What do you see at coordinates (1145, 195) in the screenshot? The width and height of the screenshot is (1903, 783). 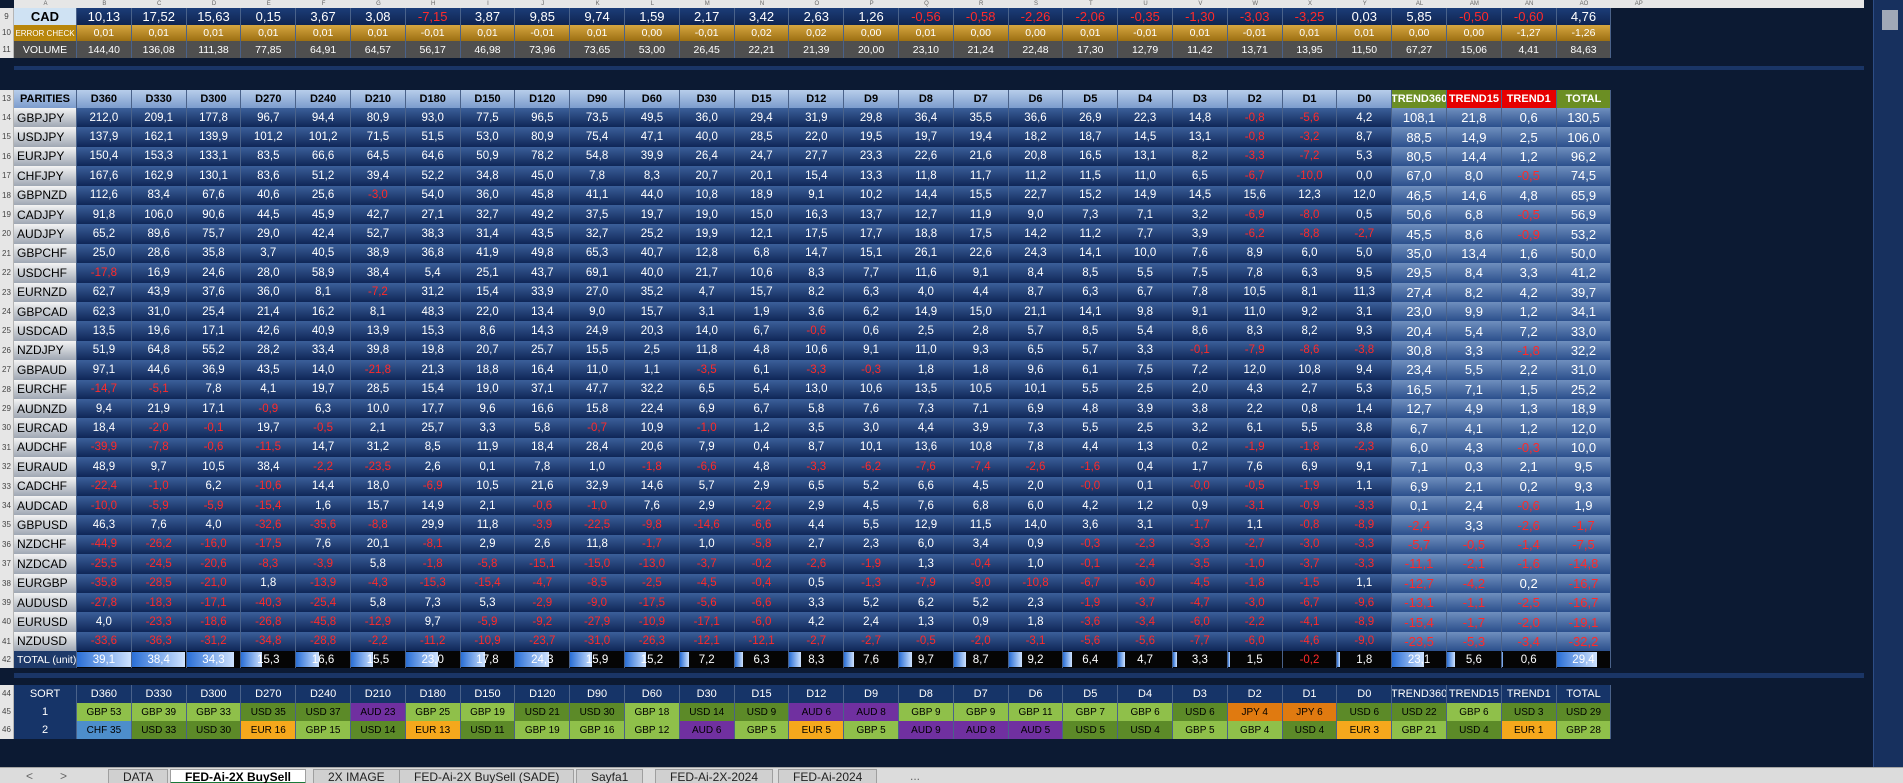 I see `value-cell: 14,9` at bounding box center [1145, 195].